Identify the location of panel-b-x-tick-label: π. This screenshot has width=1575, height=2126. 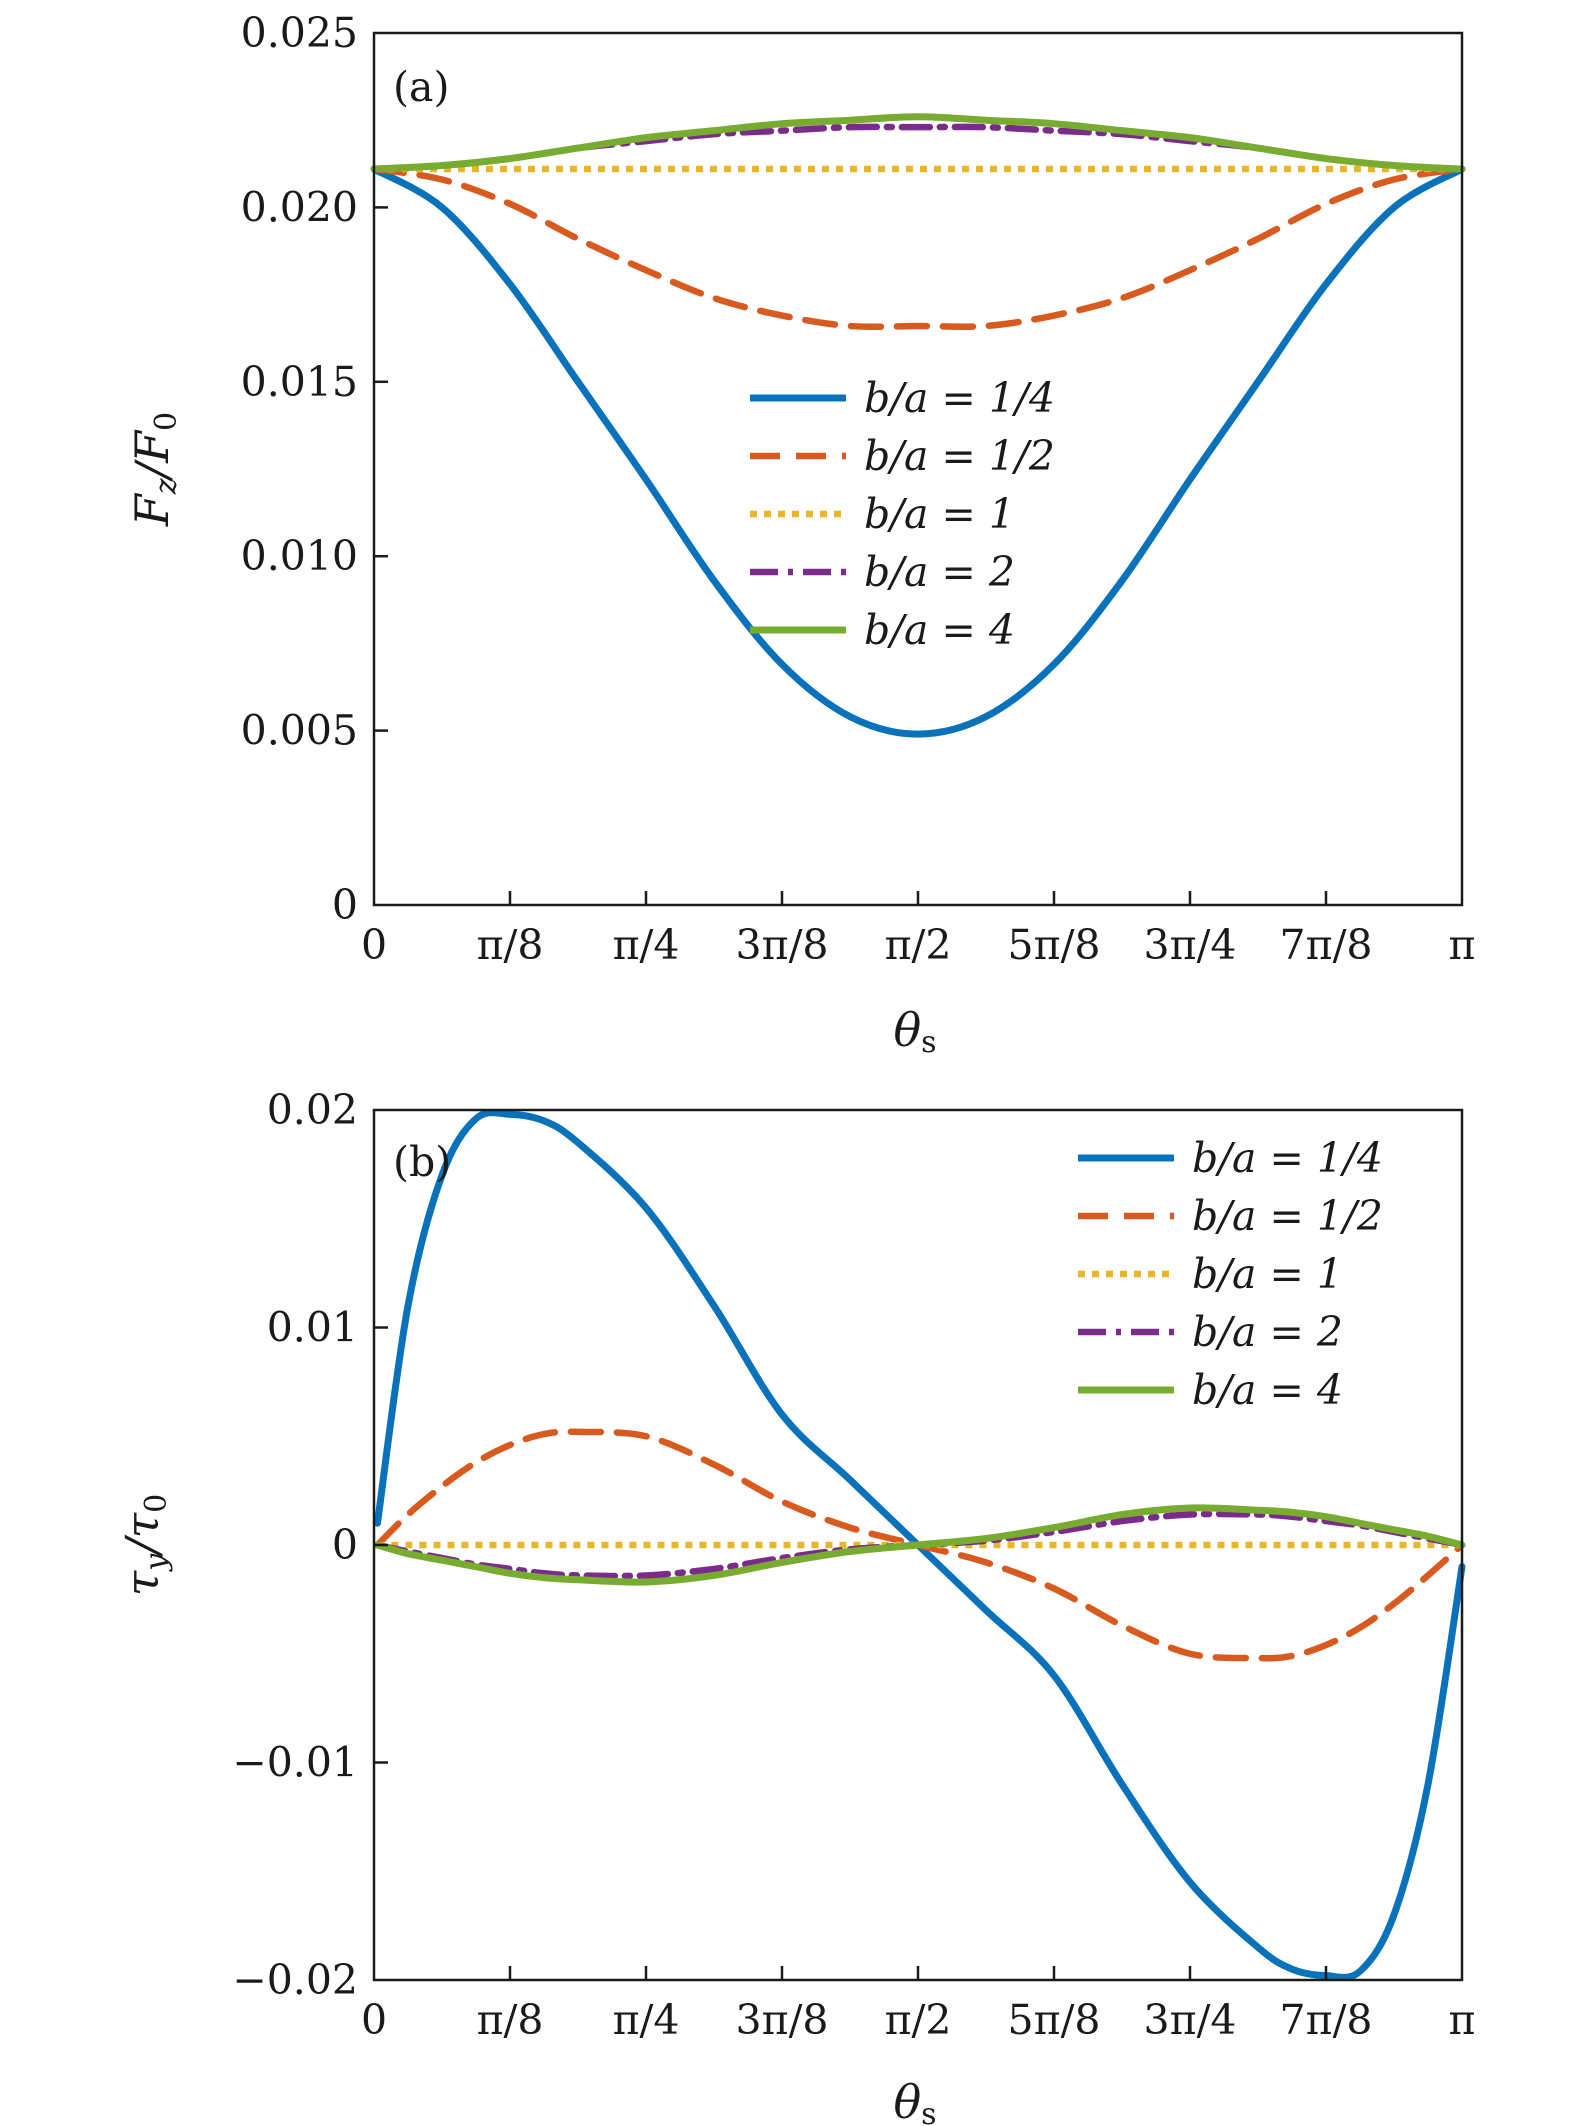
(1462, 2020).